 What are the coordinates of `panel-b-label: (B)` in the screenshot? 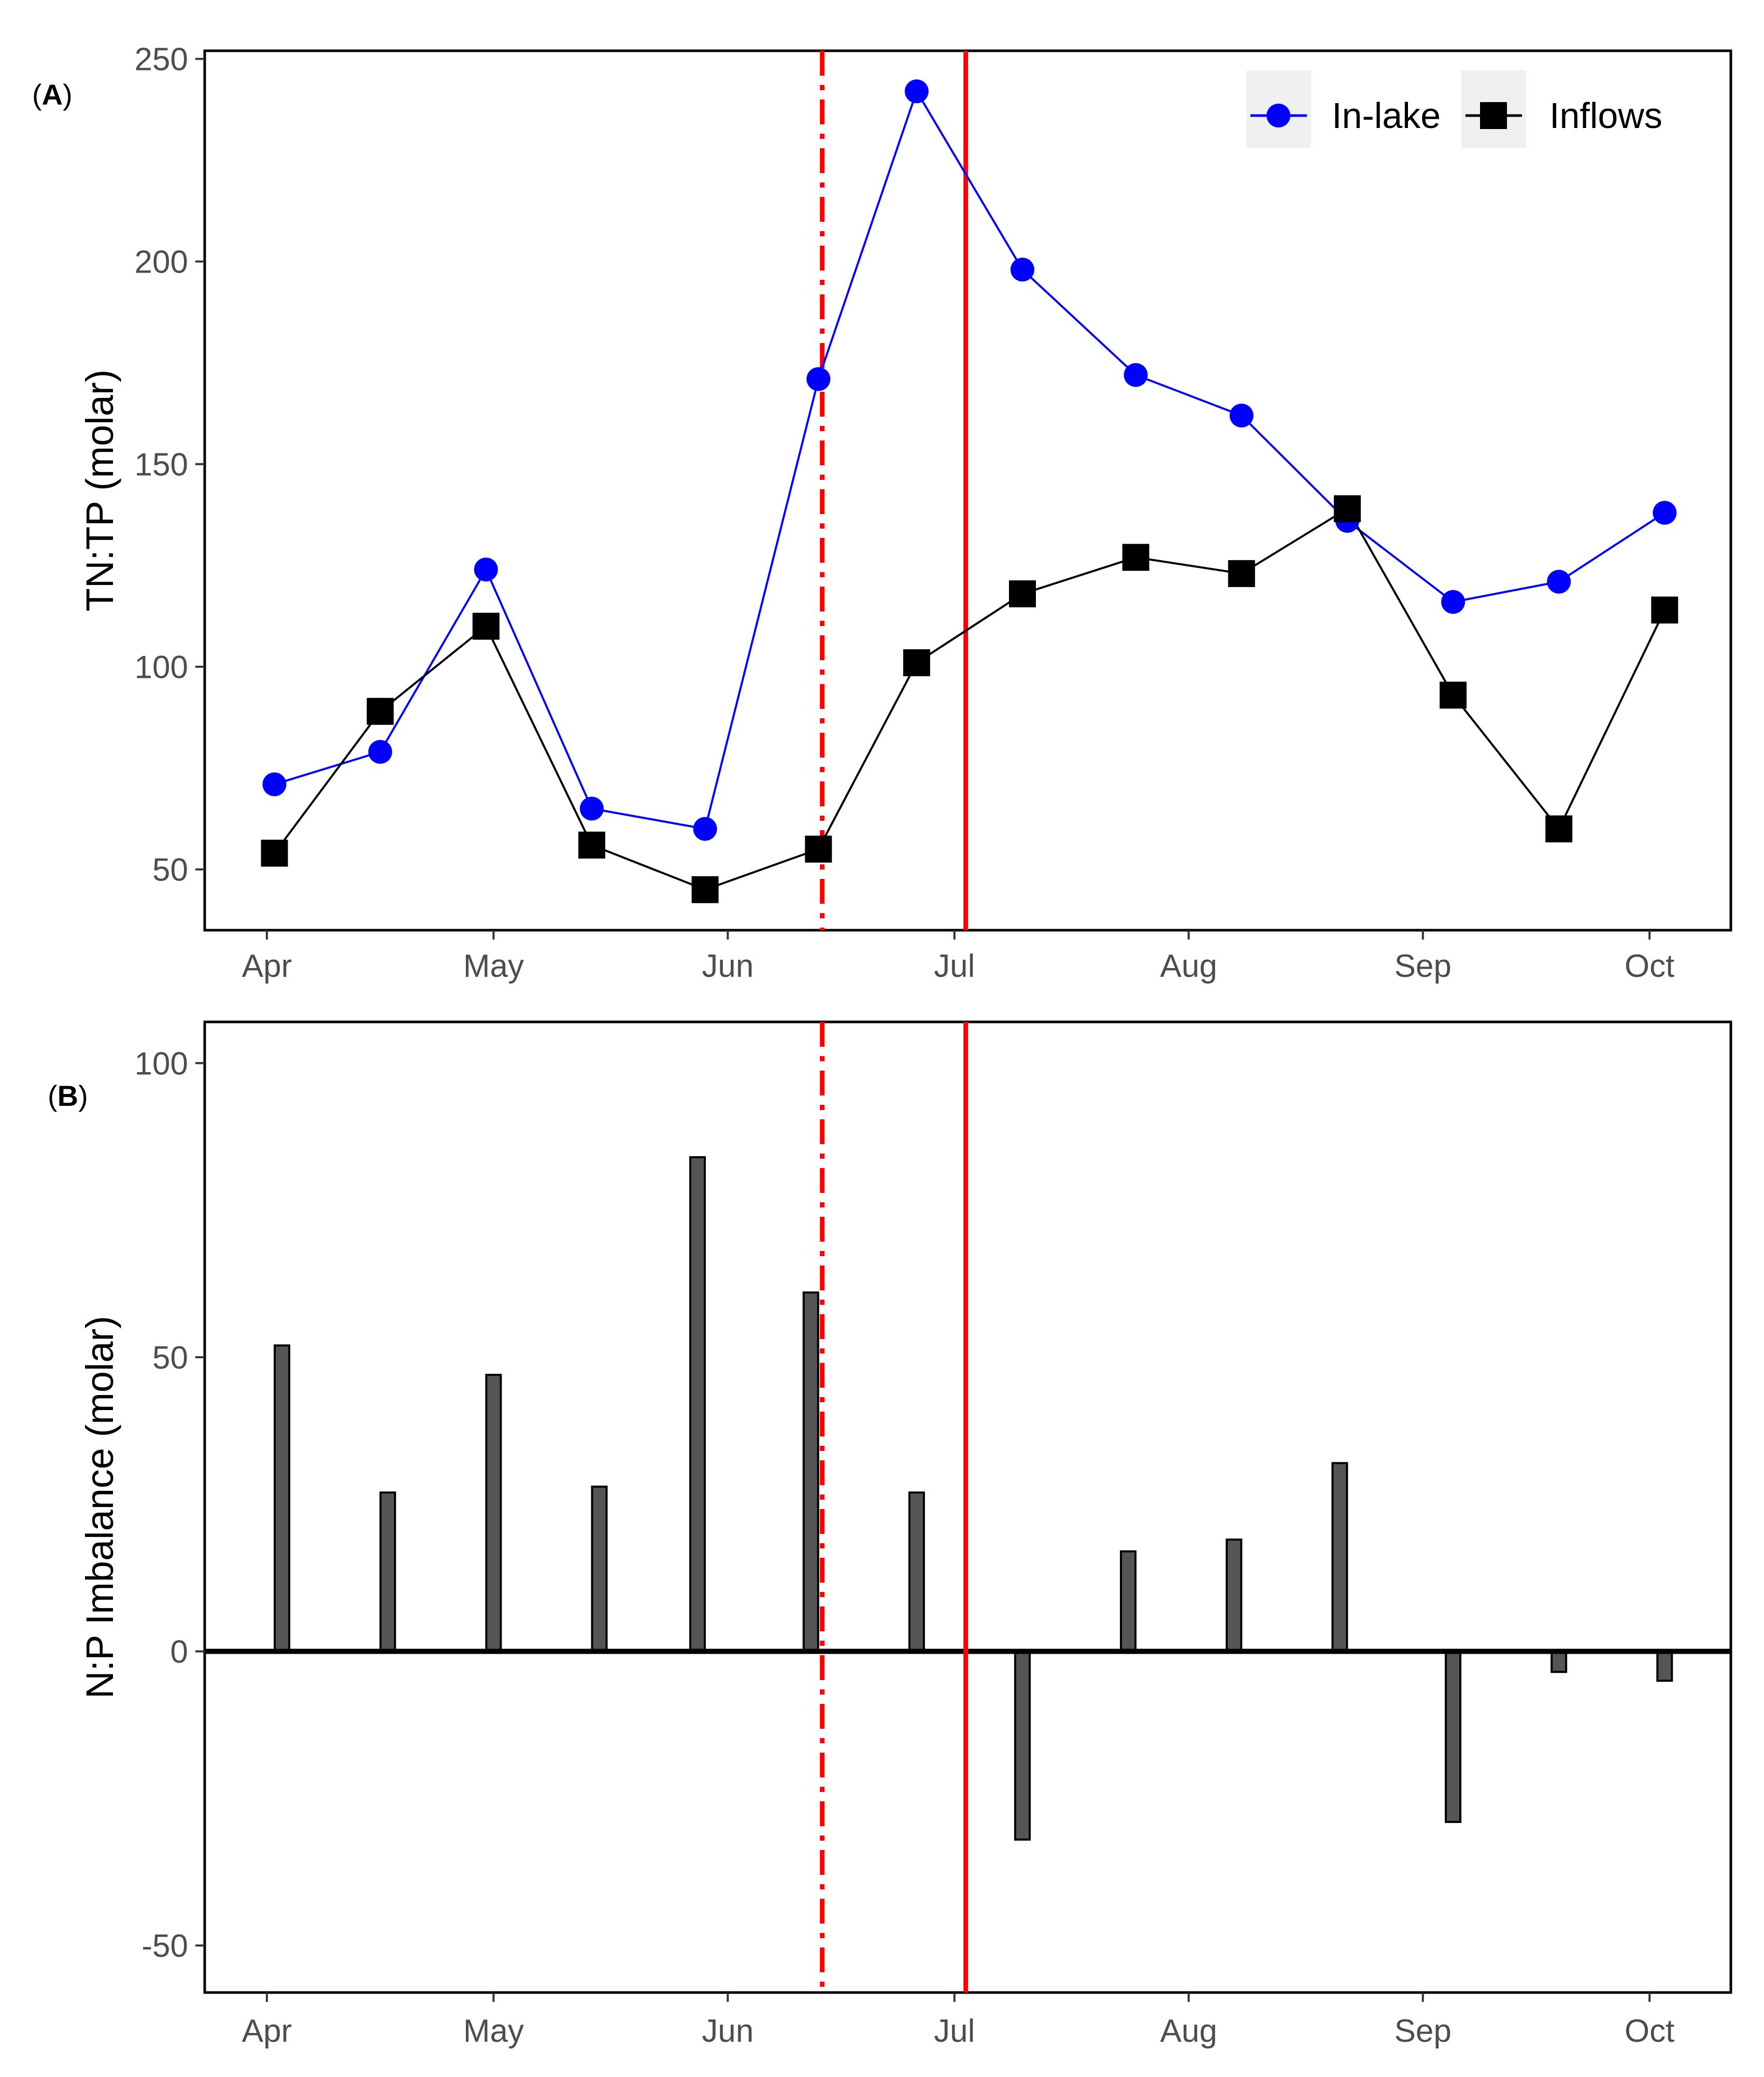 It's located at (68, 1095).